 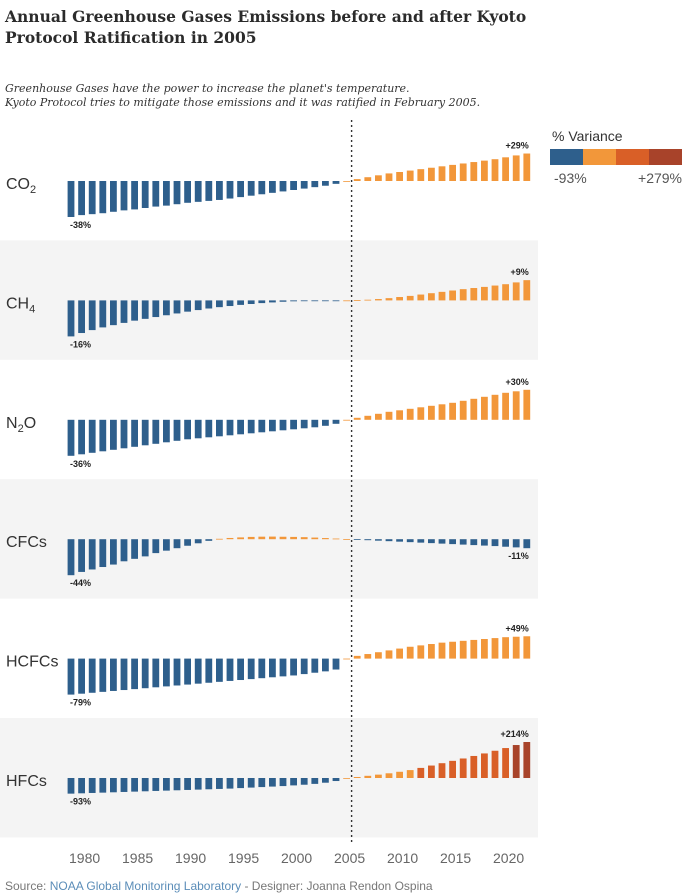 I want to click on bar-co-2014, so click(x=442, y=173).